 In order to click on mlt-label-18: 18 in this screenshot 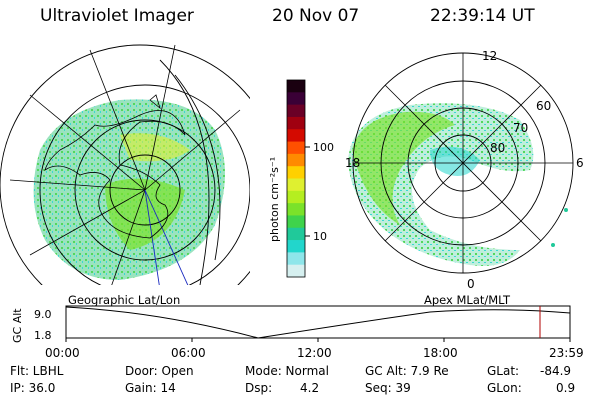, I will do `click(352, 163)`.